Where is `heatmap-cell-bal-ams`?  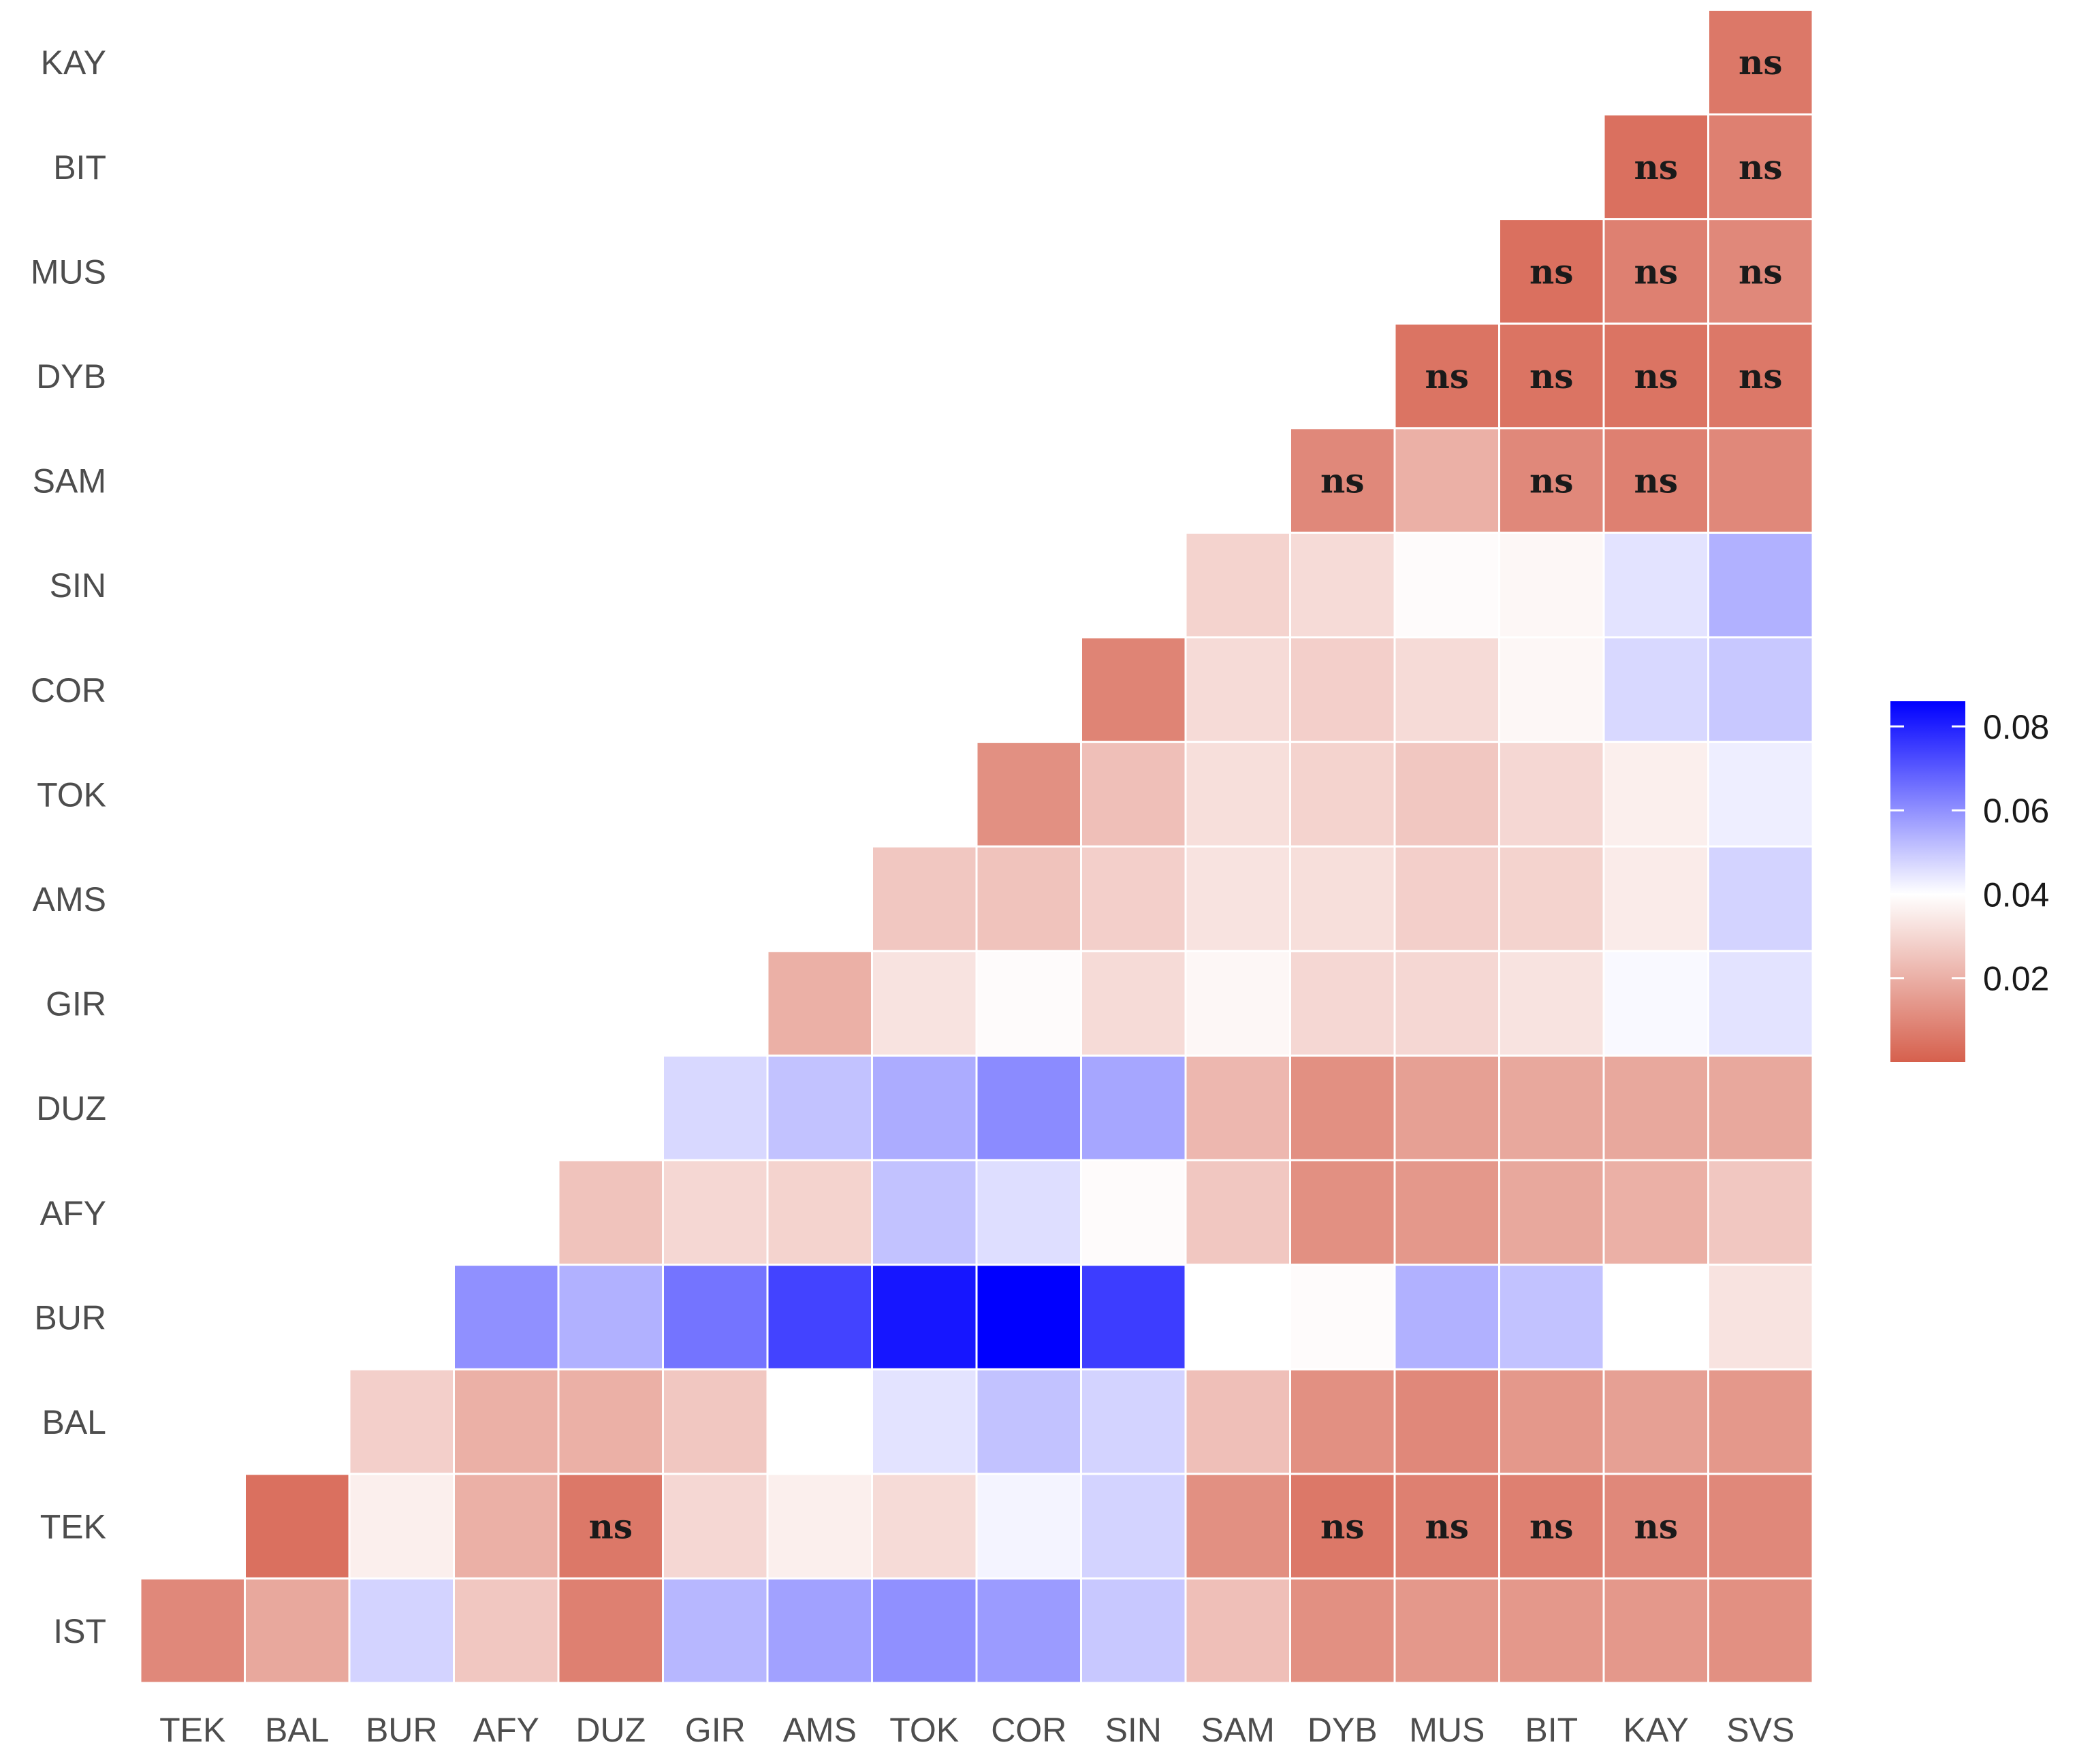 heatmap-cell-bal-ams is located at coordinates (819, 1421).